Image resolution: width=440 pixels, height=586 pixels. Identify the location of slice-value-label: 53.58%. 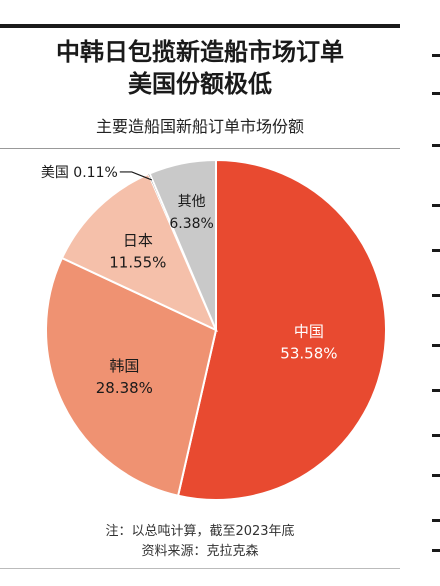
(308, 353).